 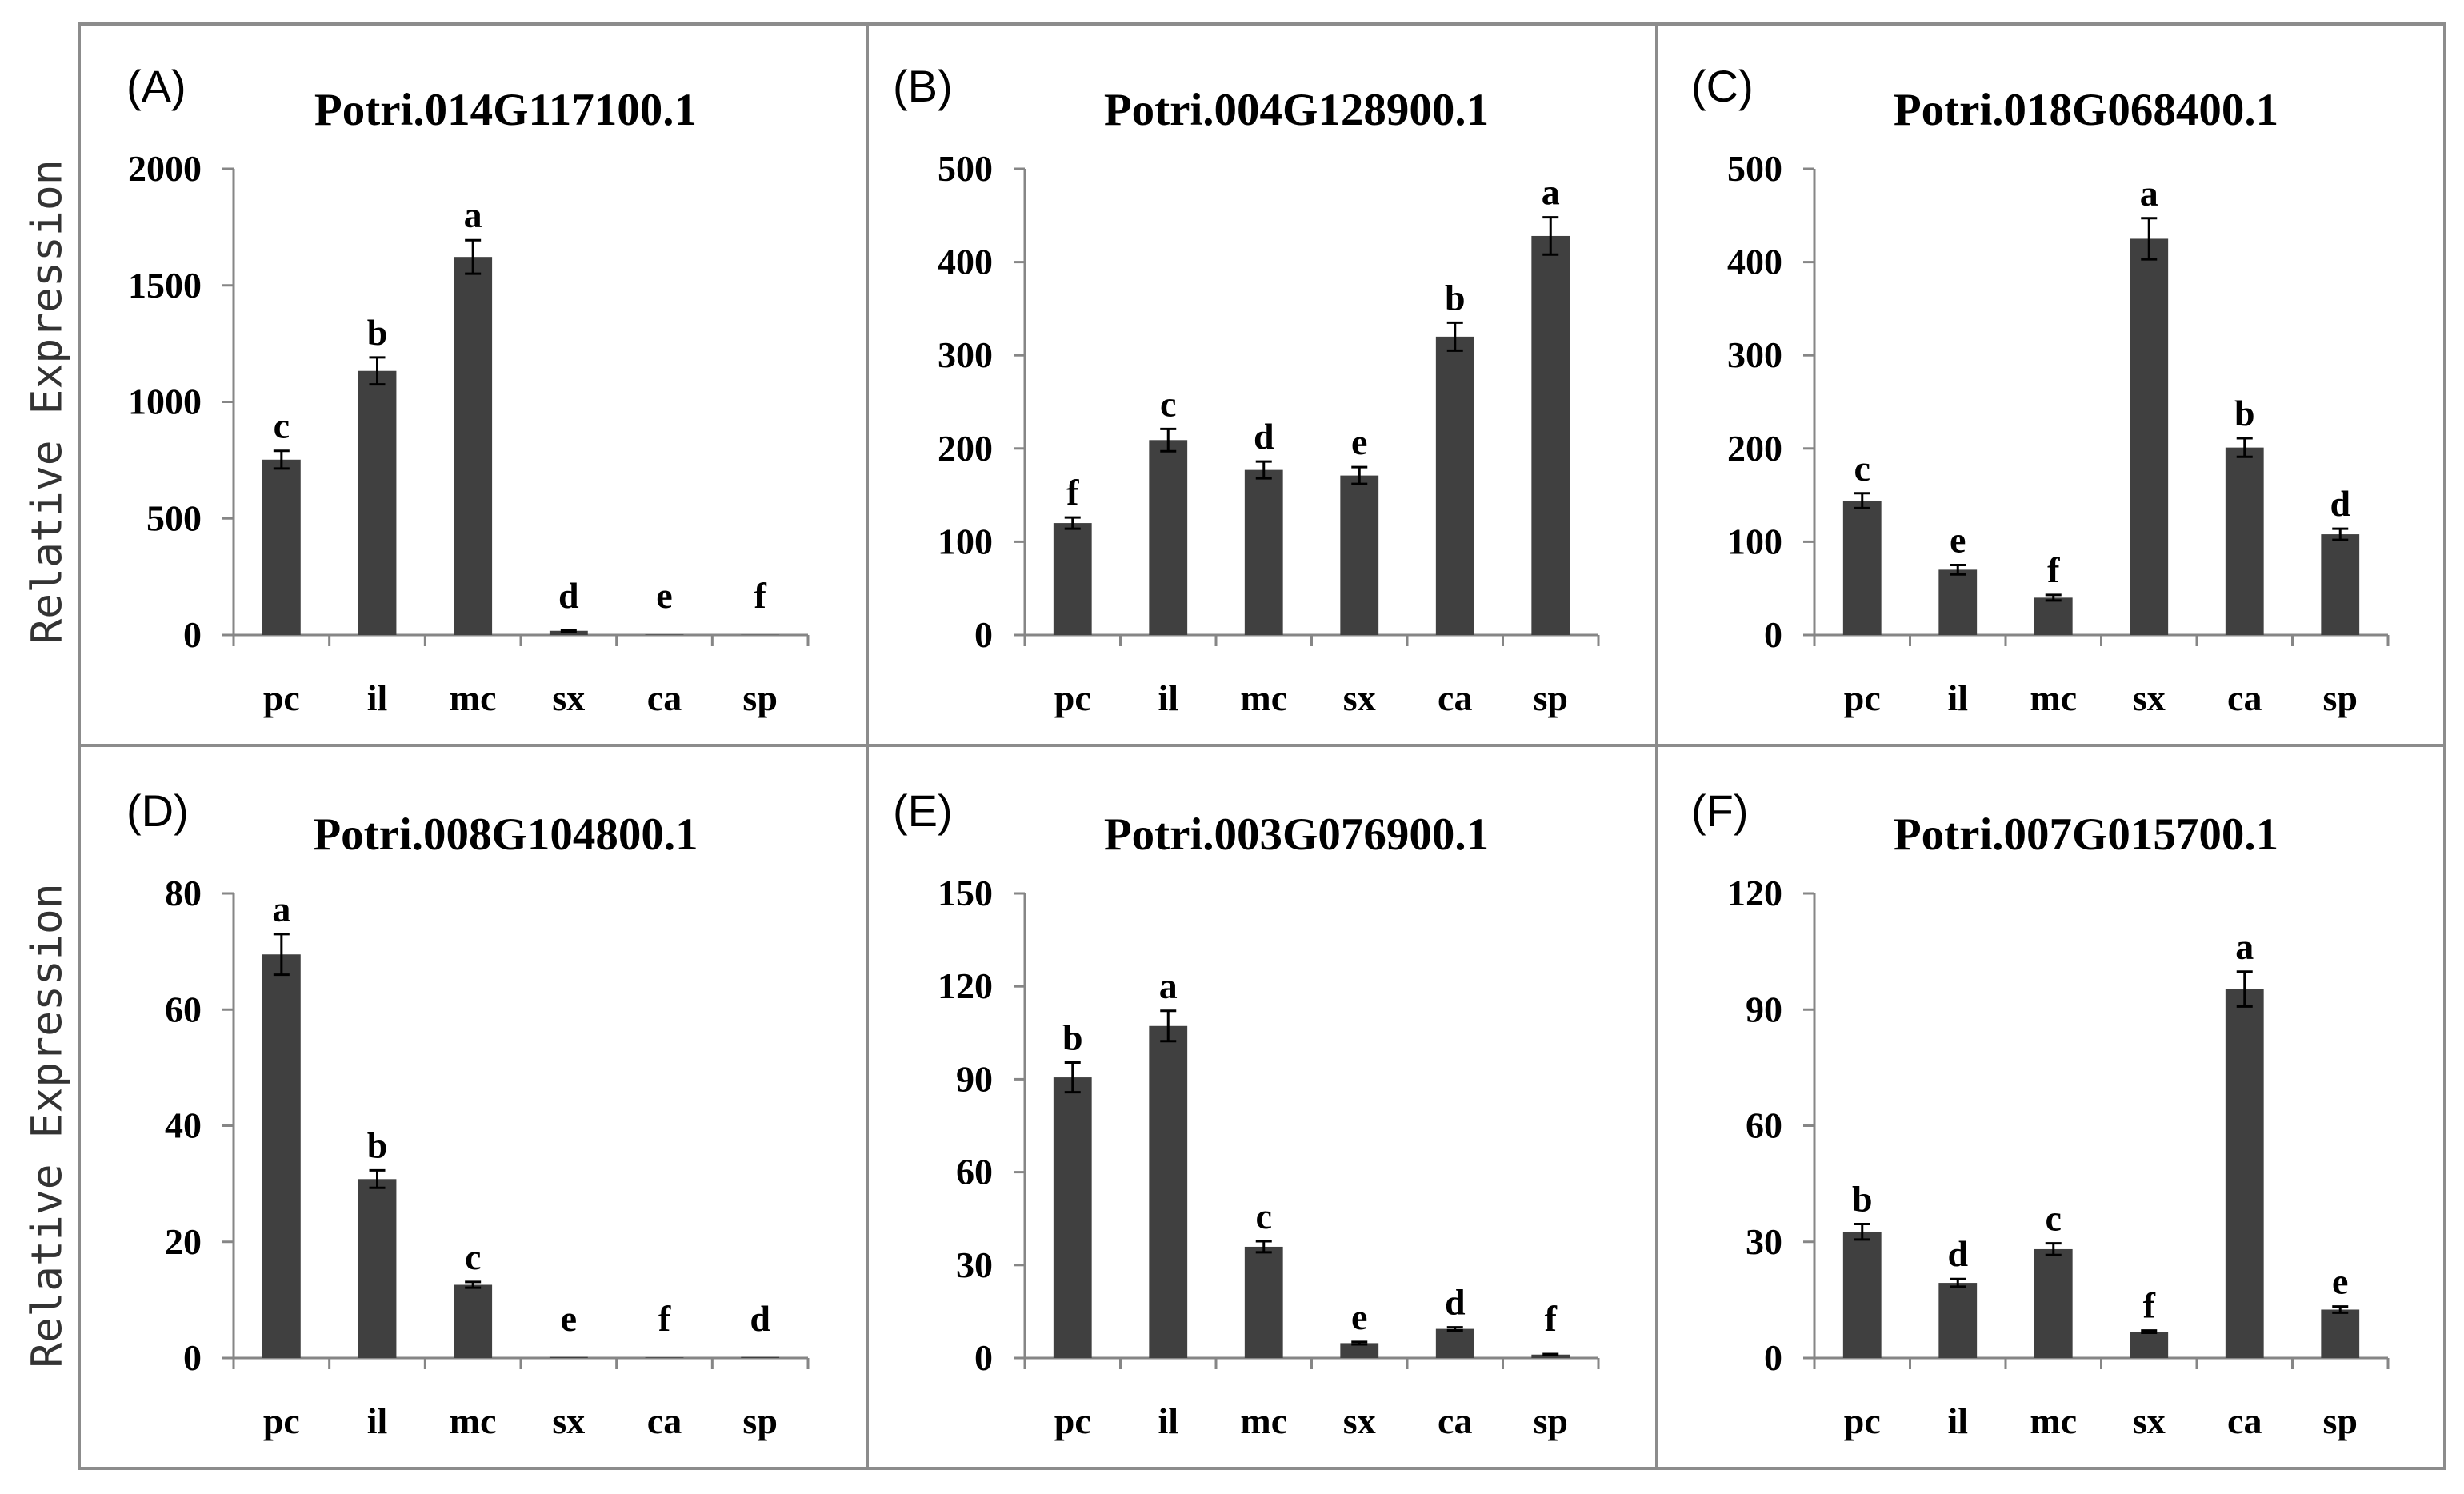 I want to click on y-tick-label: 300, so click(x=965, y=354).